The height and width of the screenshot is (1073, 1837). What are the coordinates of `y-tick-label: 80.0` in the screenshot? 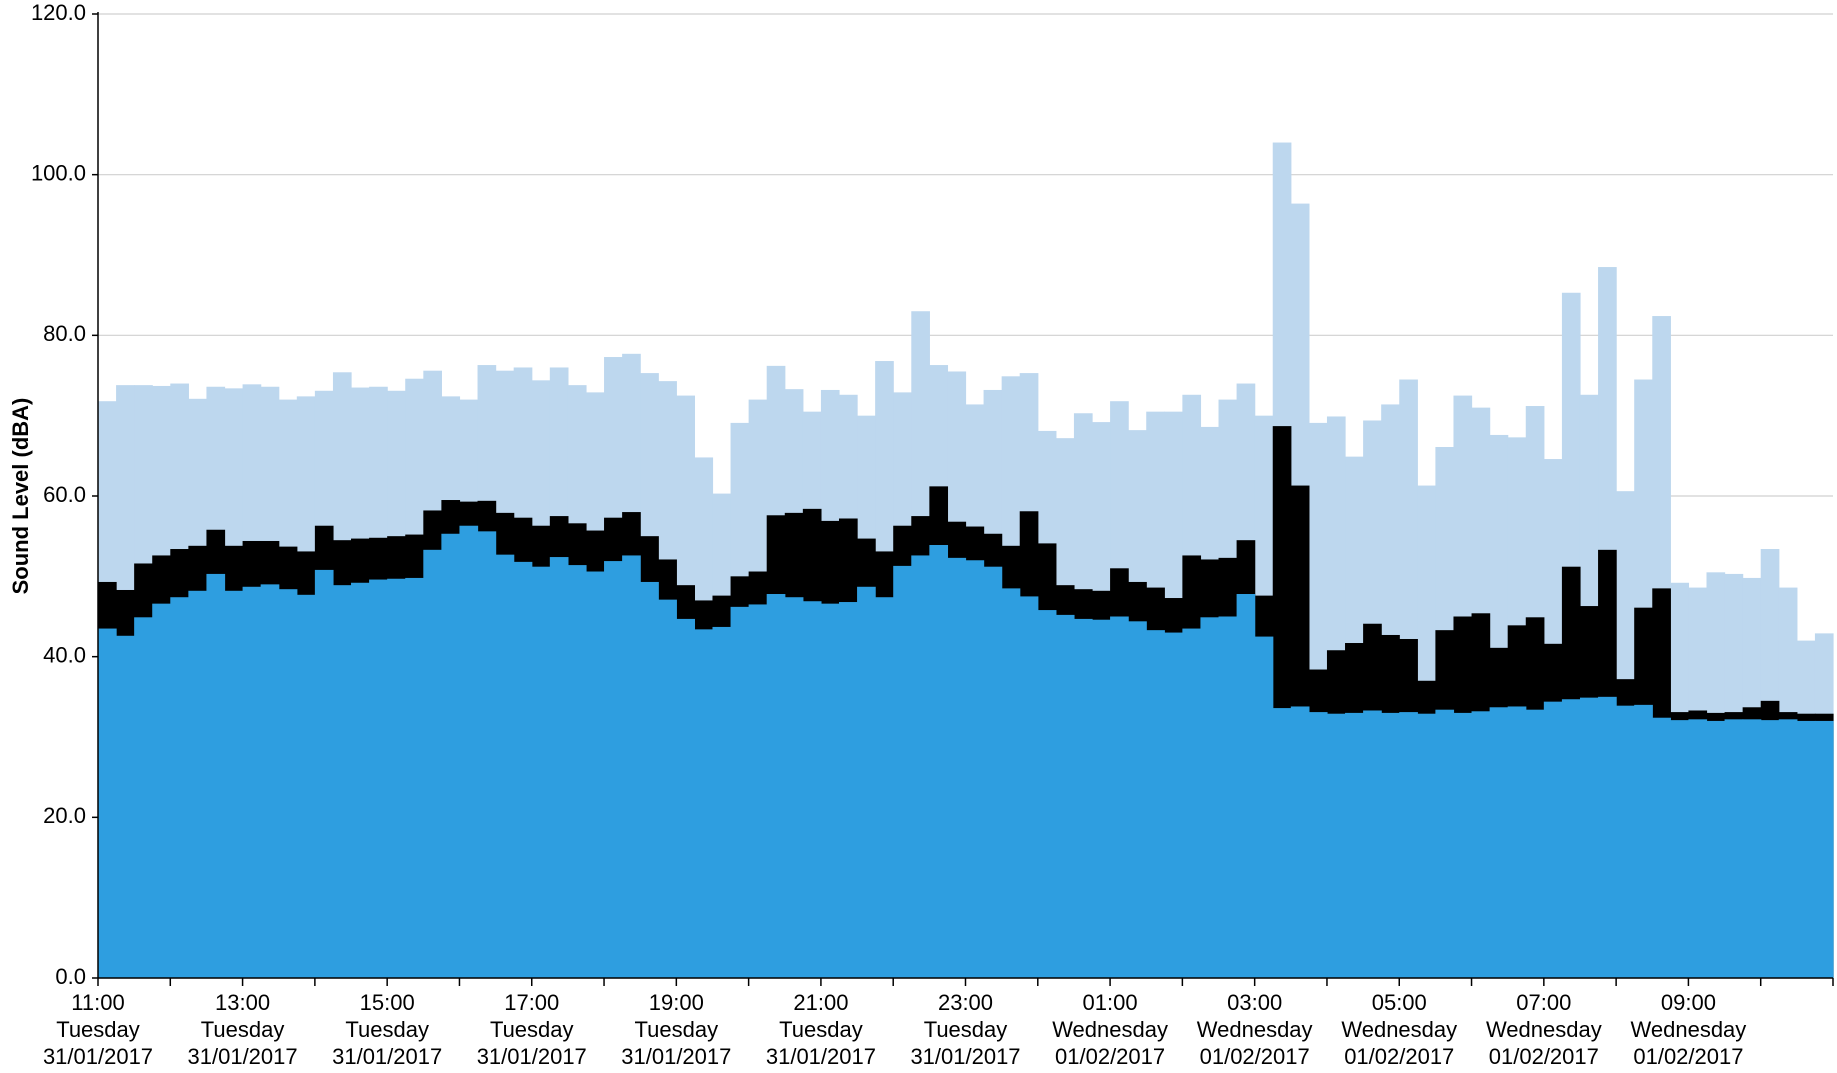 It's located at (64, 333).